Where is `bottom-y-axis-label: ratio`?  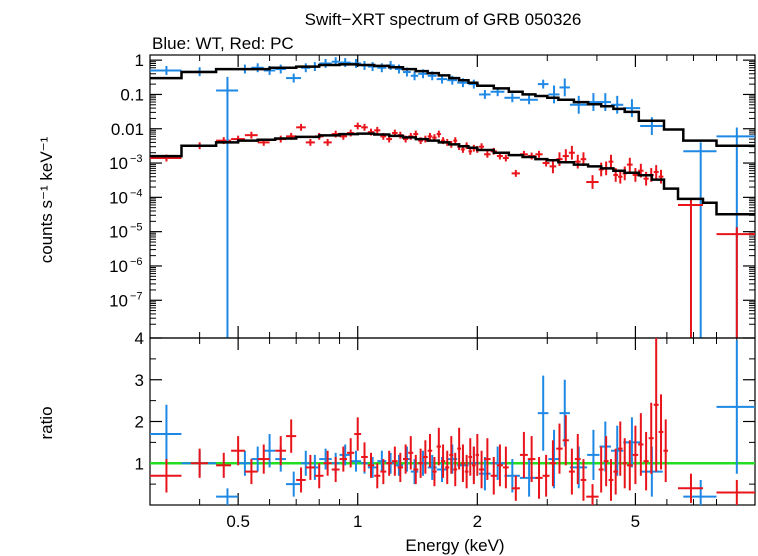 bottom-y-axis-label: ratio is located at coordinates (46, 422).